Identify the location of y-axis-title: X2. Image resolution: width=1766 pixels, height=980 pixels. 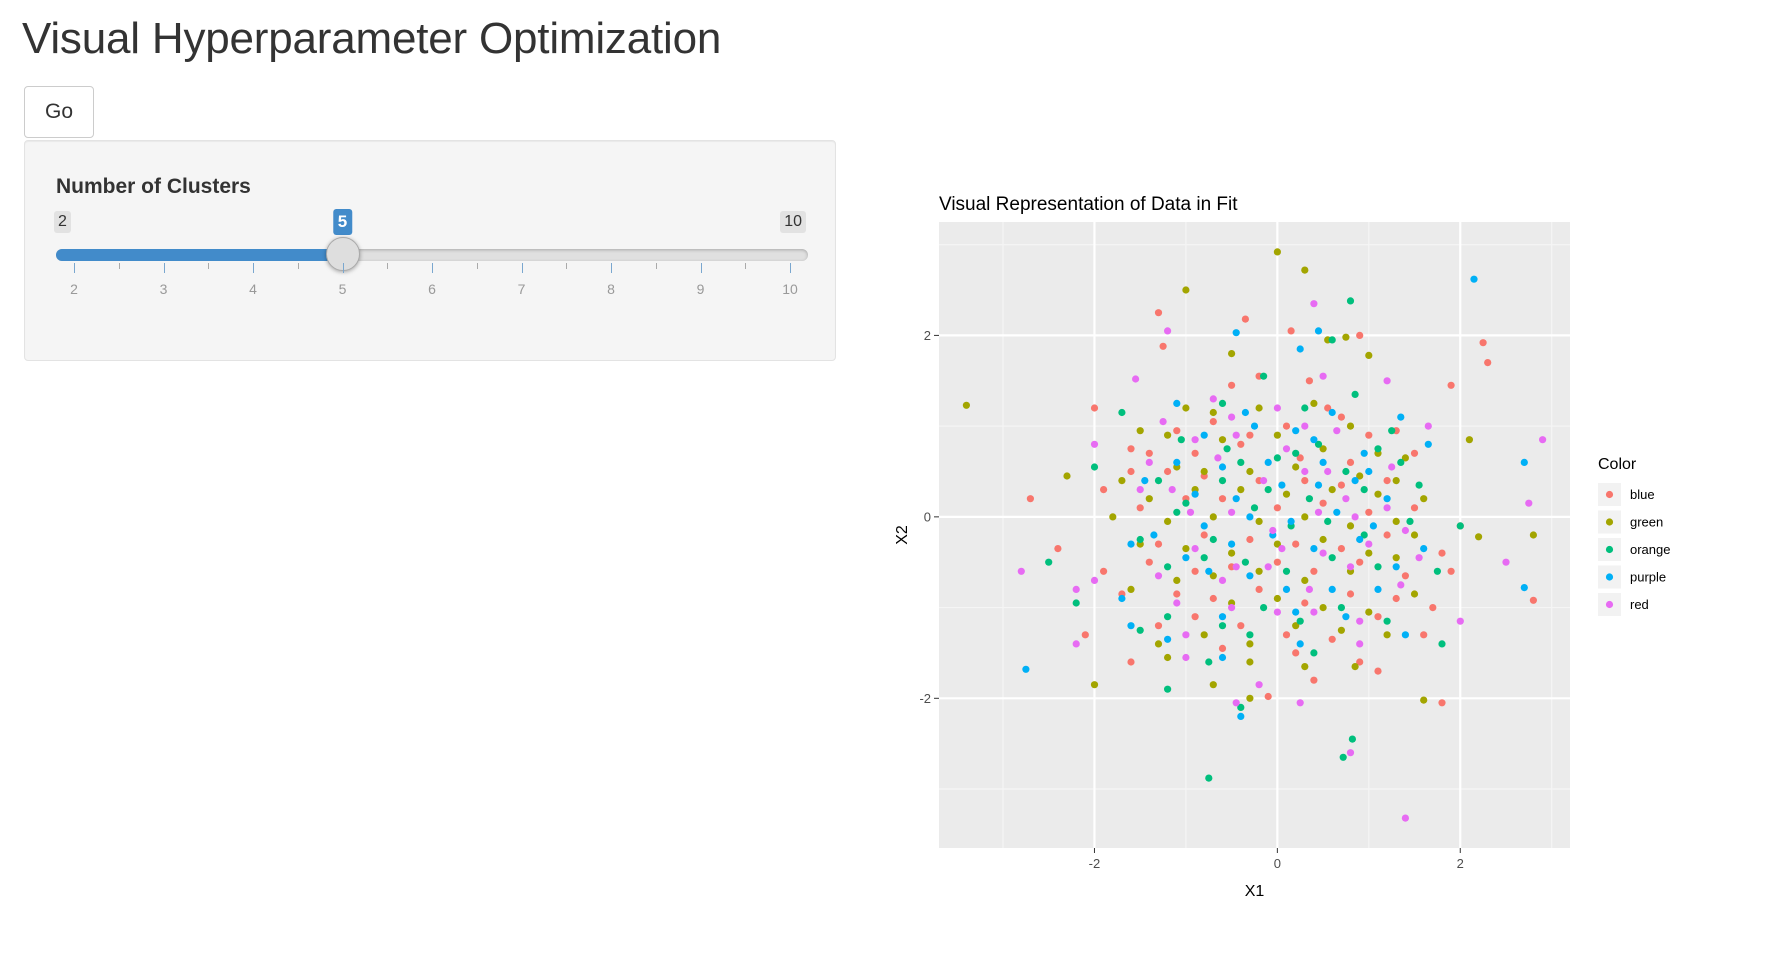
(902, 535).